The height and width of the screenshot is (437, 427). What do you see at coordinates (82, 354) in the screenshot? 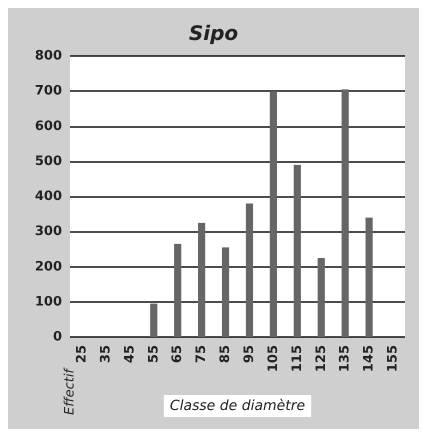
I see `x-tick-label: 25` at bounding box center [82, 354].